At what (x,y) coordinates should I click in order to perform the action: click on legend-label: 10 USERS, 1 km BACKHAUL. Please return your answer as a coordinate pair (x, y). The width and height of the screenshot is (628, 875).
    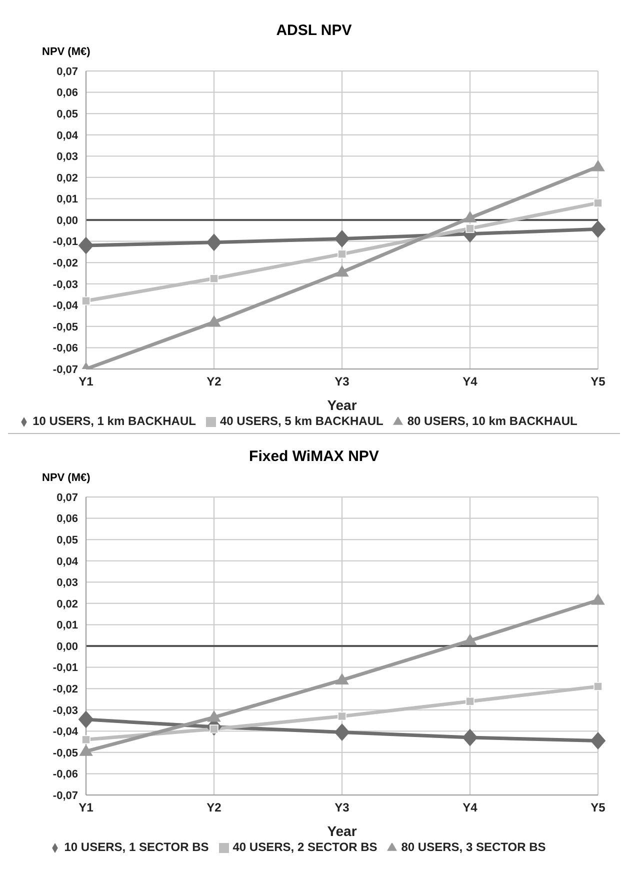
    Looking at the image, I should click on (114, 421).